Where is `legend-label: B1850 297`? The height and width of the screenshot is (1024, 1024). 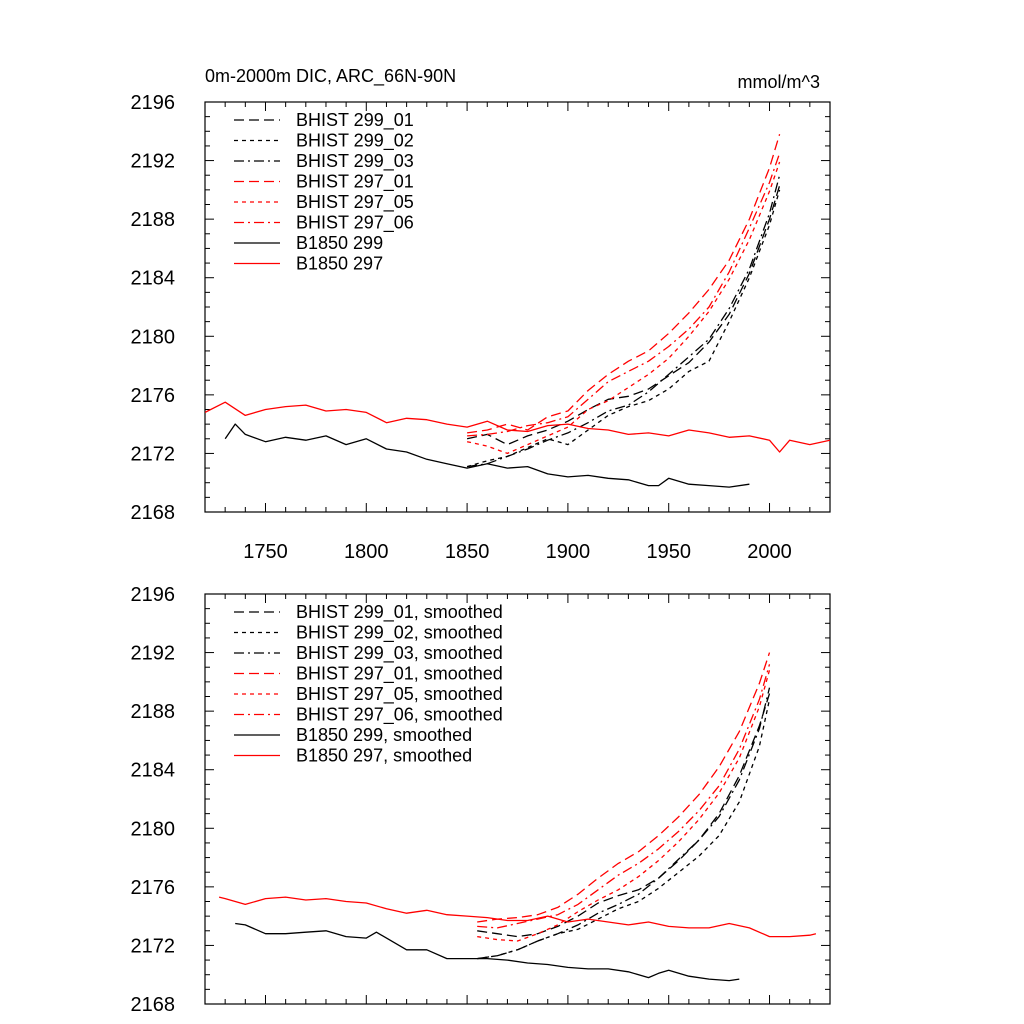
legend-label: B1850 297 is located at coordinates (339, 264).